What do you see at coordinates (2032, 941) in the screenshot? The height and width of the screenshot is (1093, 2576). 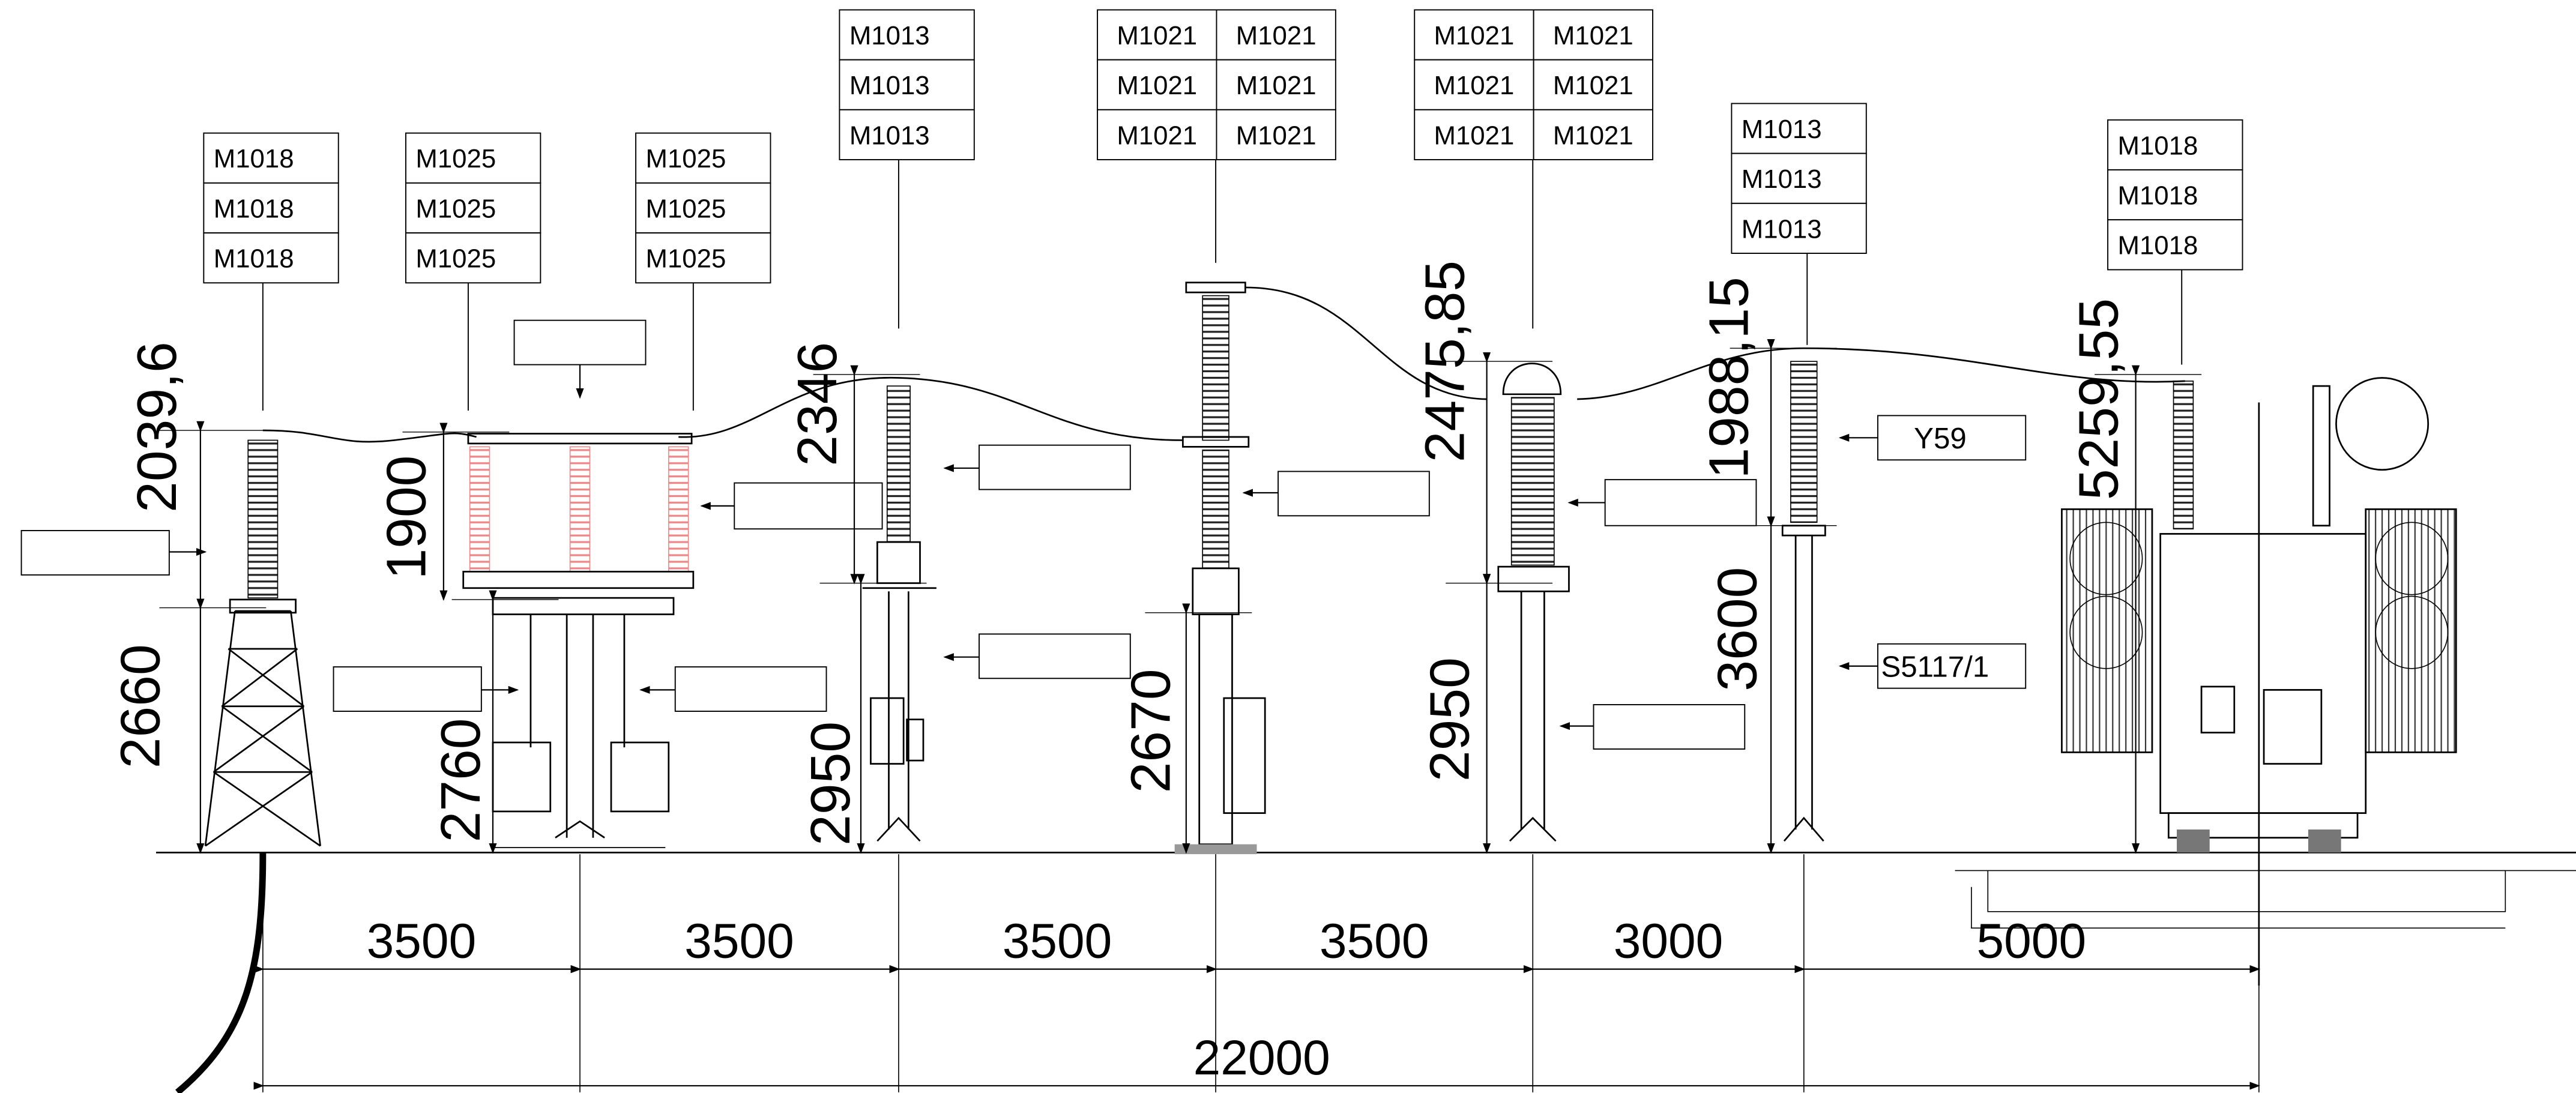 I see `horizontal-dimension: 5000` at bounding box center [2032, 941].